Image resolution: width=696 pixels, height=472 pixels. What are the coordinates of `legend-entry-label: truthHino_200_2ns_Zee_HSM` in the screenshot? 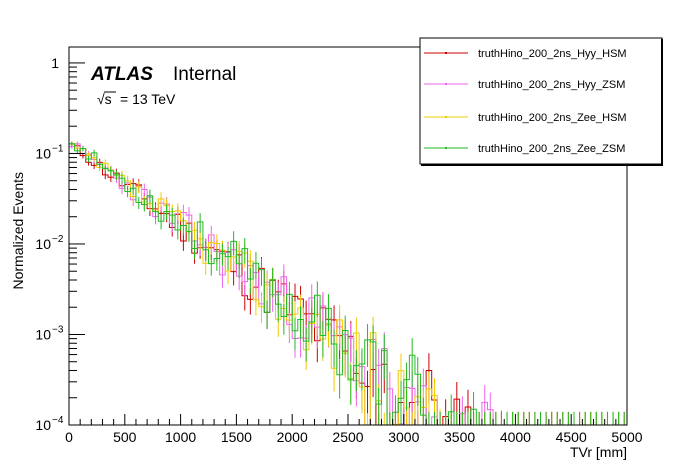 It's located at (552, 118).